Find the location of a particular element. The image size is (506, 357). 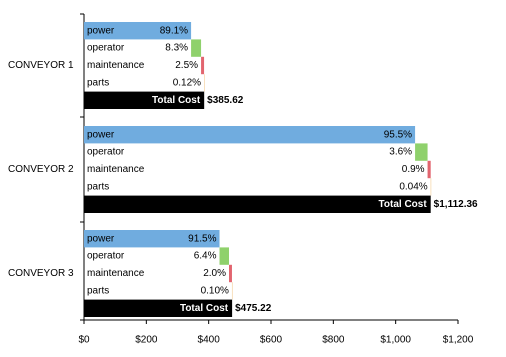

group-label: CONVEYOR 2 is located at coordinates (41, 169).